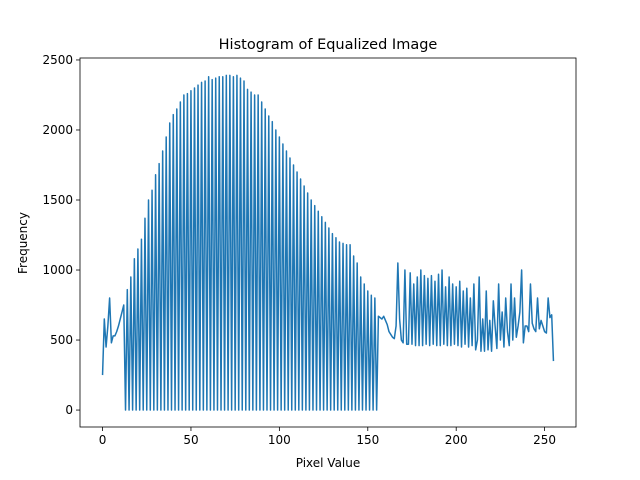  What do you see at coordinates (61, 340) in the screenshot?
I see `y-tick-label: 500` at bounding box center [61, 340].